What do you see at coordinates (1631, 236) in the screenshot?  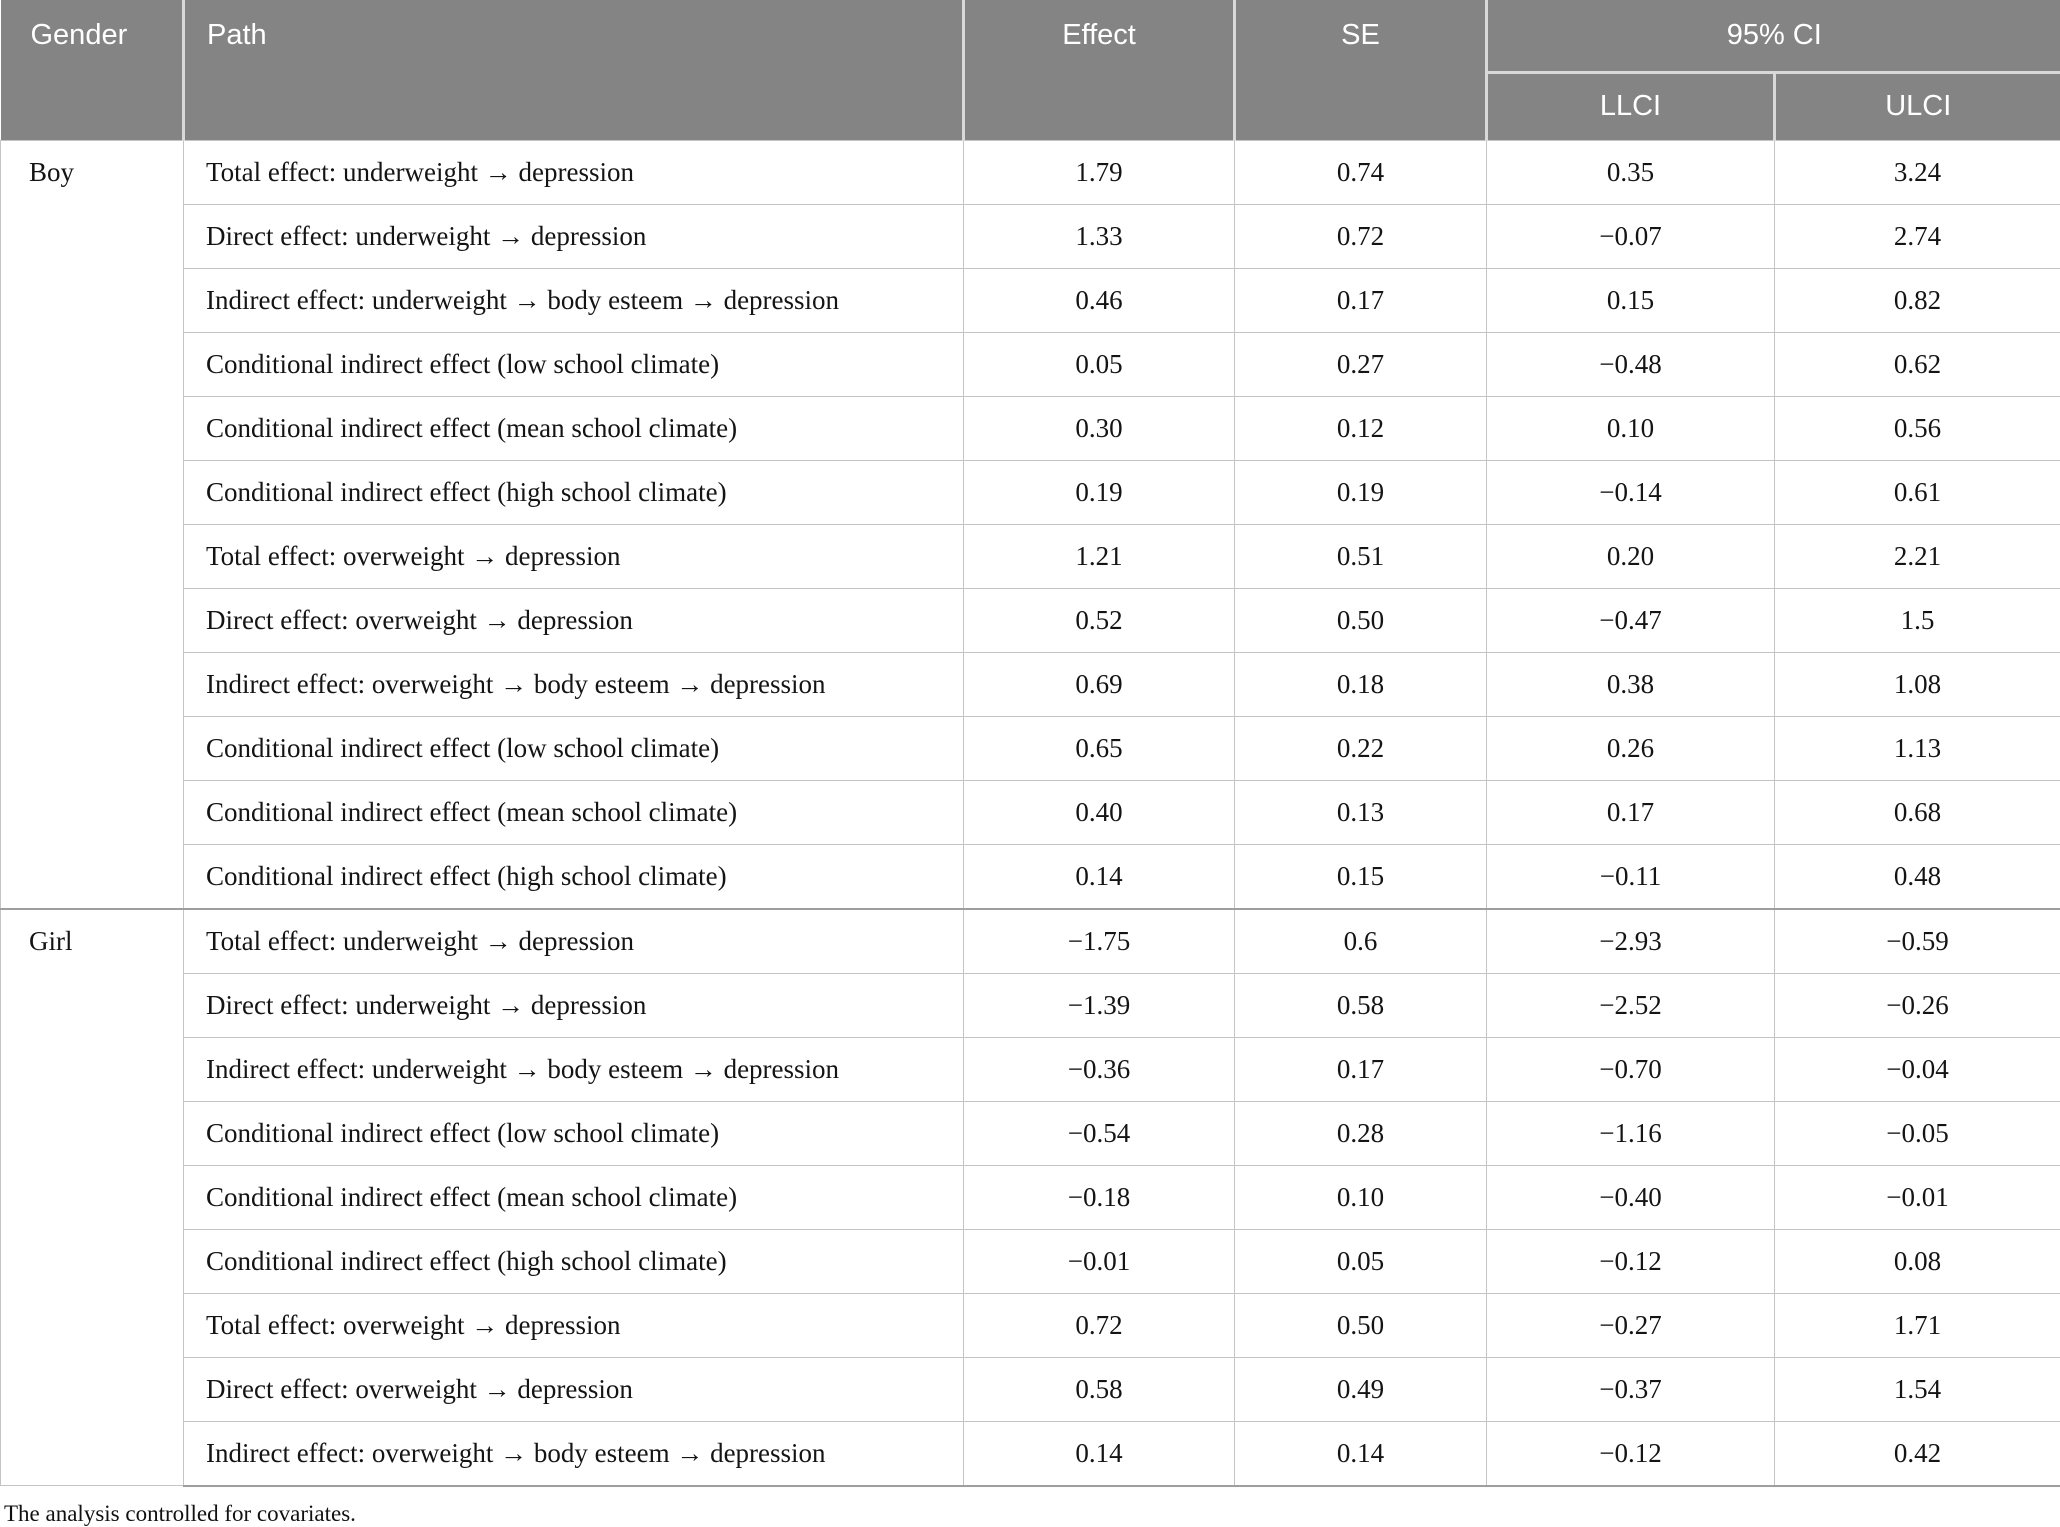 I see `llci-cell: −0.07` at bounding box center [1631, 236].